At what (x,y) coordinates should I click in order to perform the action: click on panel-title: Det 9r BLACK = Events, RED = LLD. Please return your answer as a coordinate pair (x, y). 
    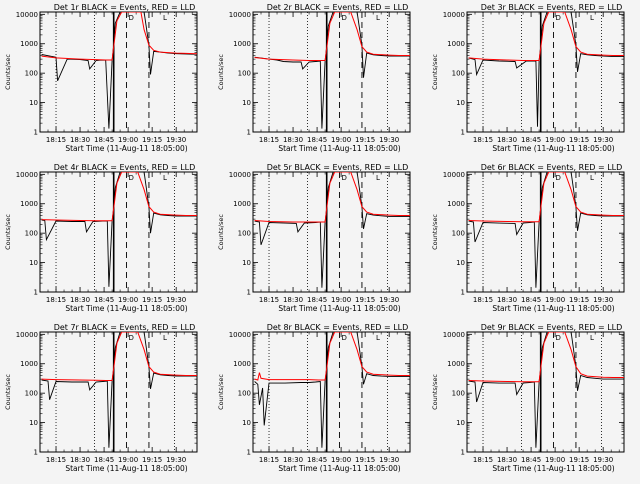
    Looking at the image, I should click on (552, 327).